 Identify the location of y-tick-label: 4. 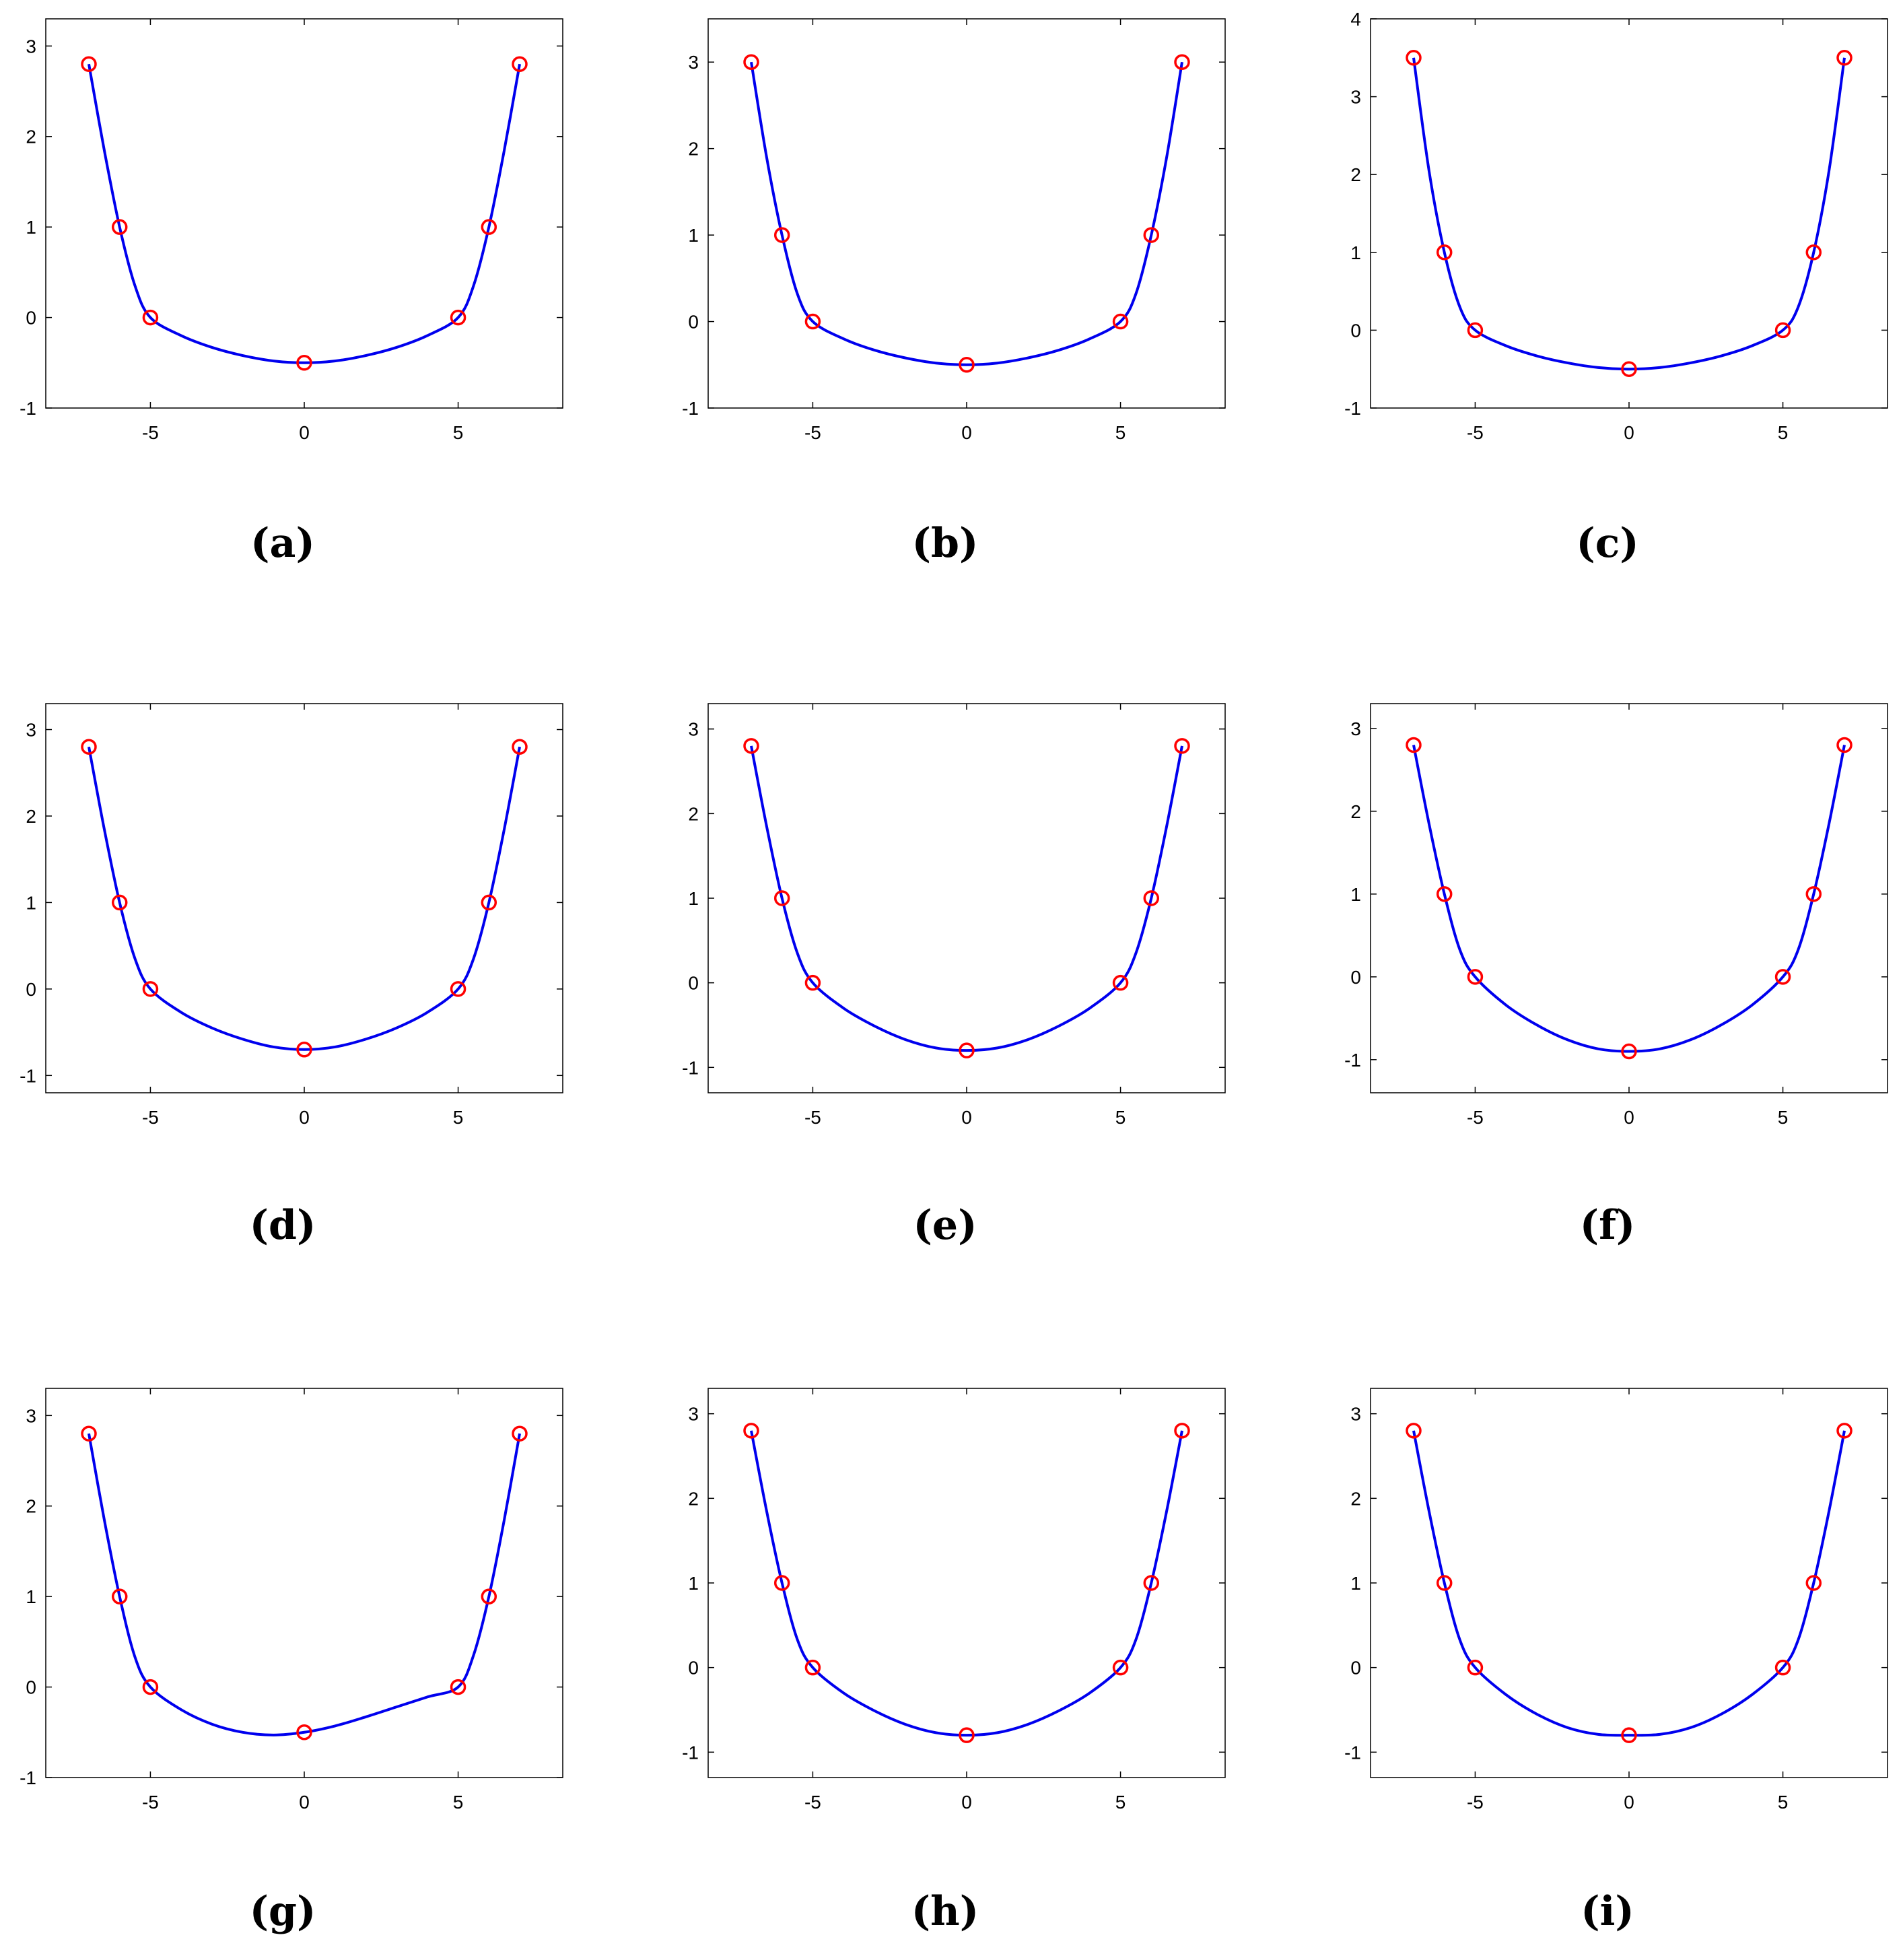
(1355, 19).